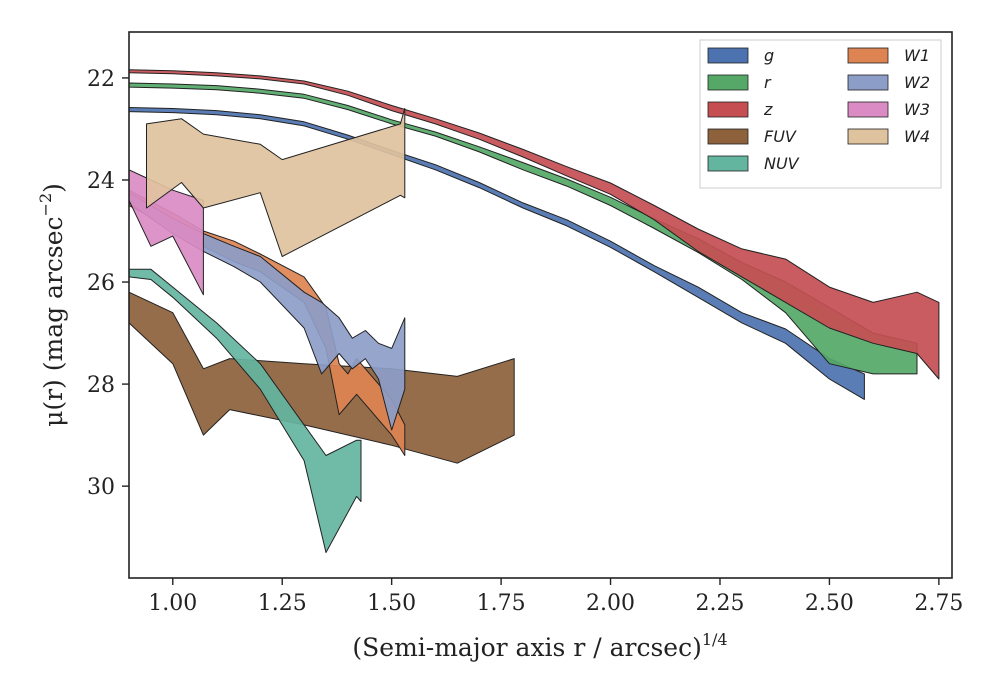 Image resolution: width=1000 pixels, height=700 pixels. I want to click on y-tick-label: 30, so click(101, 487).